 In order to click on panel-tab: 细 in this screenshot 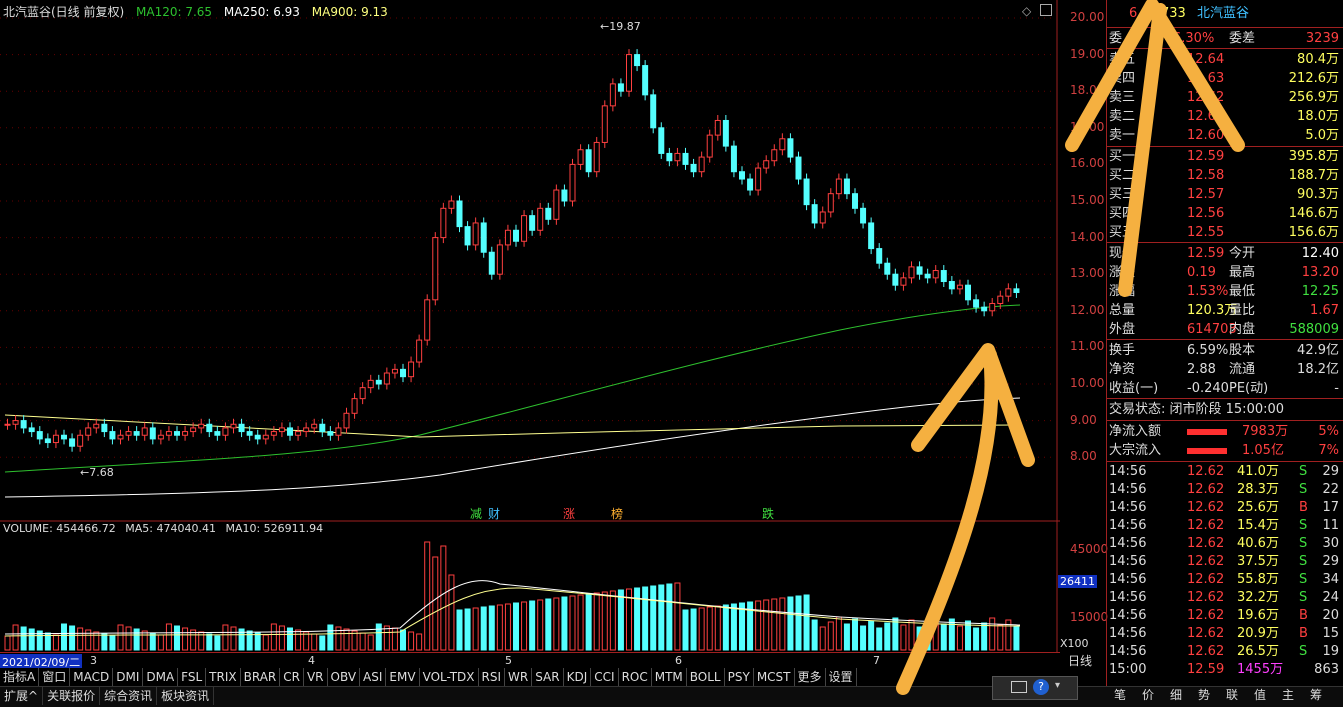, I will do `click(1175, 695)`.